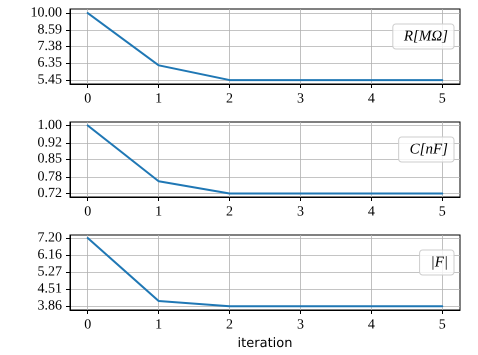 The width and height of the screenshot is (478, 355). I want to click on y-tick-label: 7.20, so click(50, 238).